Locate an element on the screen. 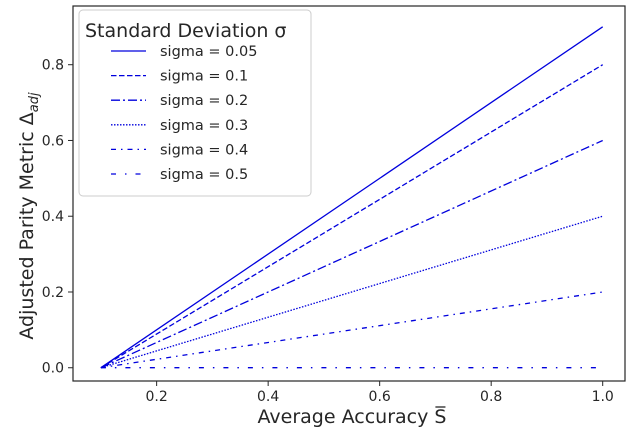 The image size is (629, 433). y-tick-label: 0.4 is located at coordinates (53, 217).